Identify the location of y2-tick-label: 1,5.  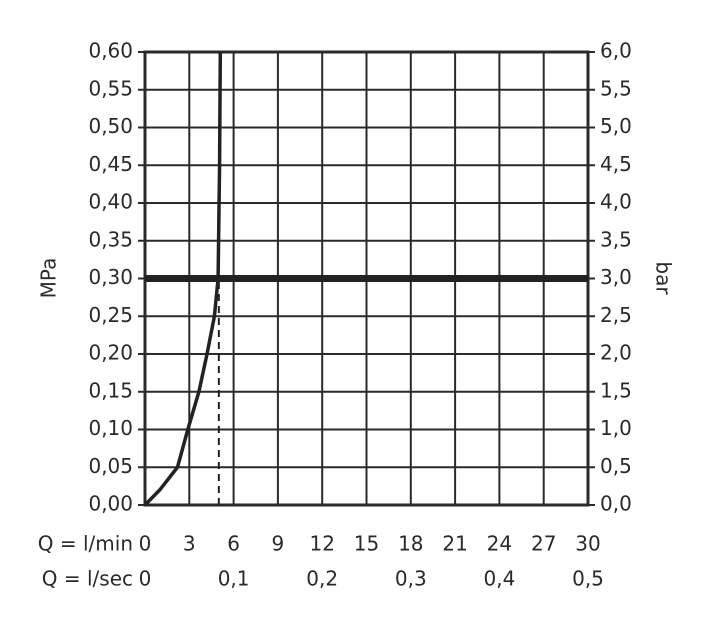
(616, 390).